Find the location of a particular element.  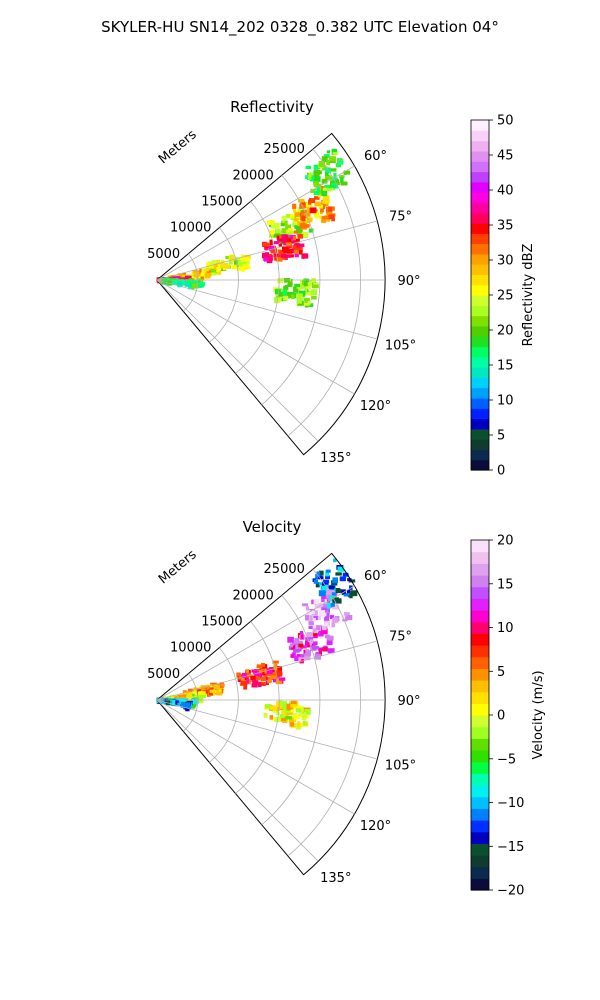

colorbar-tick-label: 25 is located at coordinates (505, 296).